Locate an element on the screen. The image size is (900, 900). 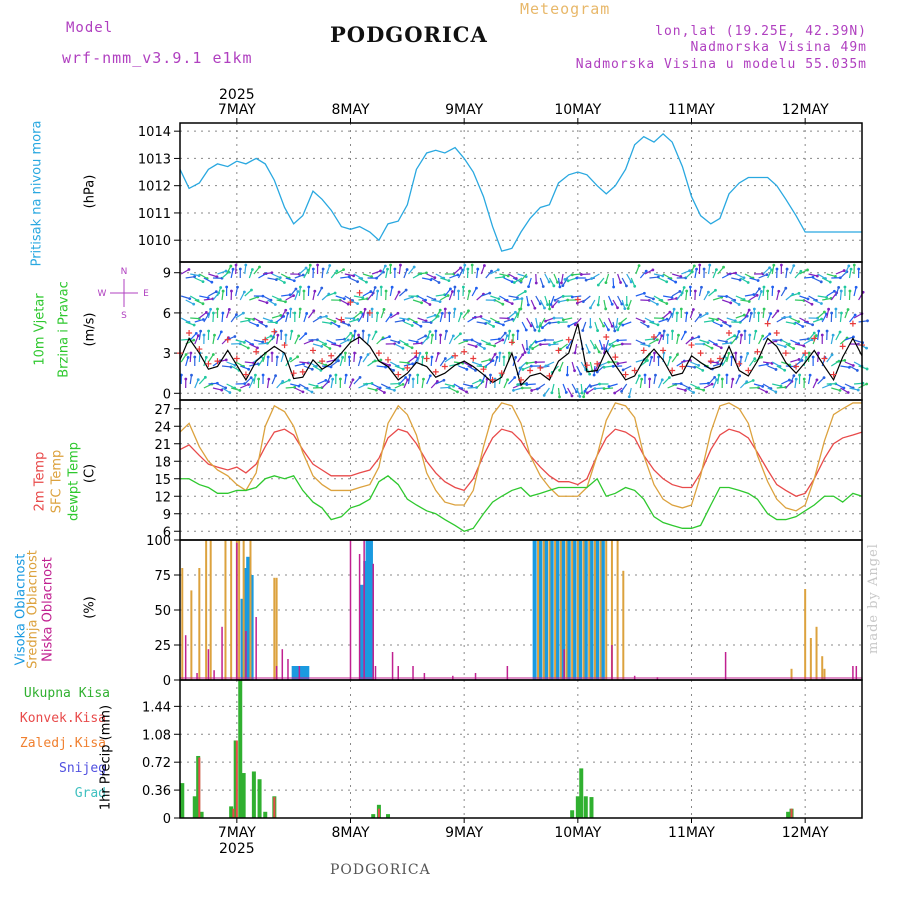
y-tick-label: 9 is located at coordinates (167, 274).